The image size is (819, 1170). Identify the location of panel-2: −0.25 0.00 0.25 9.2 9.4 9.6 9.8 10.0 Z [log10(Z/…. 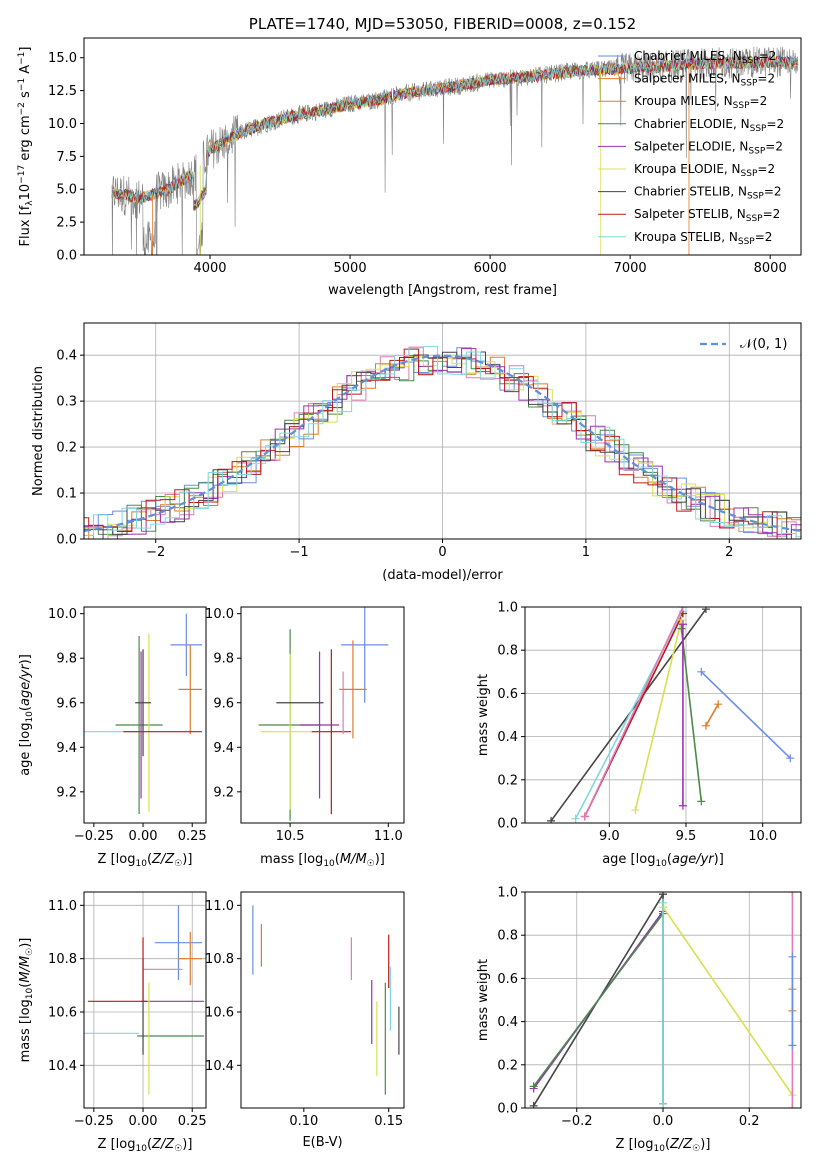
(112, 737).